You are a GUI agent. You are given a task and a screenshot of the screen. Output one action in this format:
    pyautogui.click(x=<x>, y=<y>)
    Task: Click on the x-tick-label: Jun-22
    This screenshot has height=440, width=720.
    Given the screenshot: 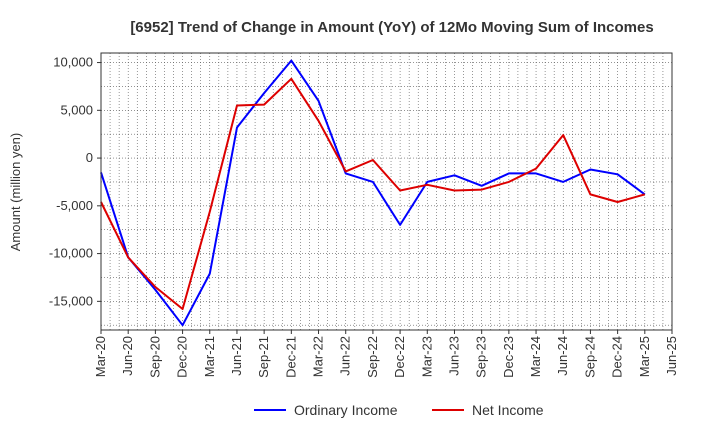 What is the action you would take?
    pyautogui.click(x=345, y=356)
    